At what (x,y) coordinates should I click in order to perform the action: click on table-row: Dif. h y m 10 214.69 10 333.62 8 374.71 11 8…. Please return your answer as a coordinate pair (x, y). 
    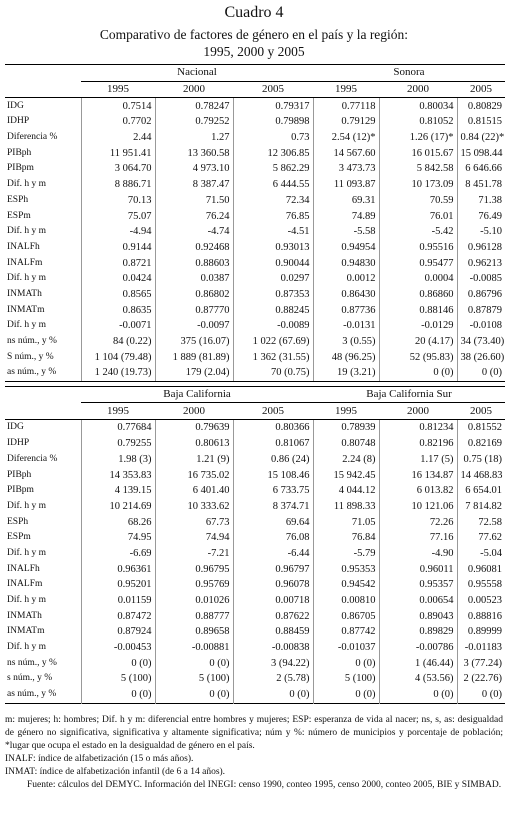
    Looking at the image, I should click on (255, 506).